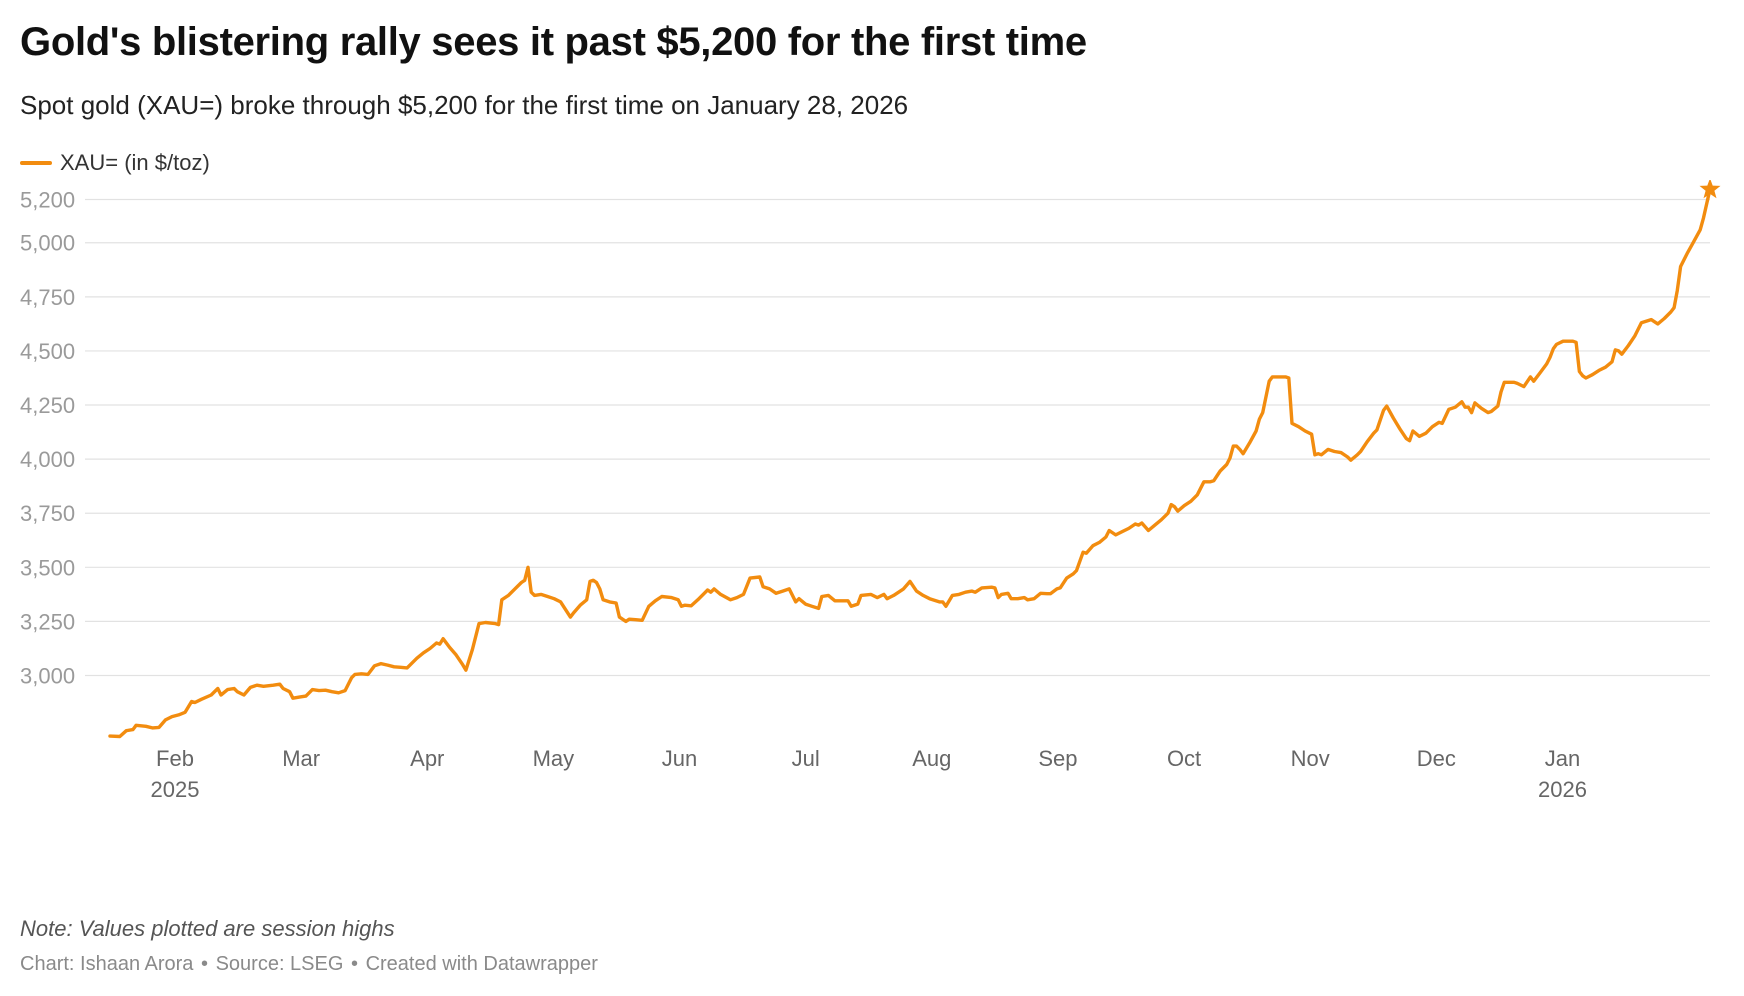  What do you see at coordinates (47, 459) in the screenshot?
I see `y-tick-label: 4,000` at bounding box center [47, 459].